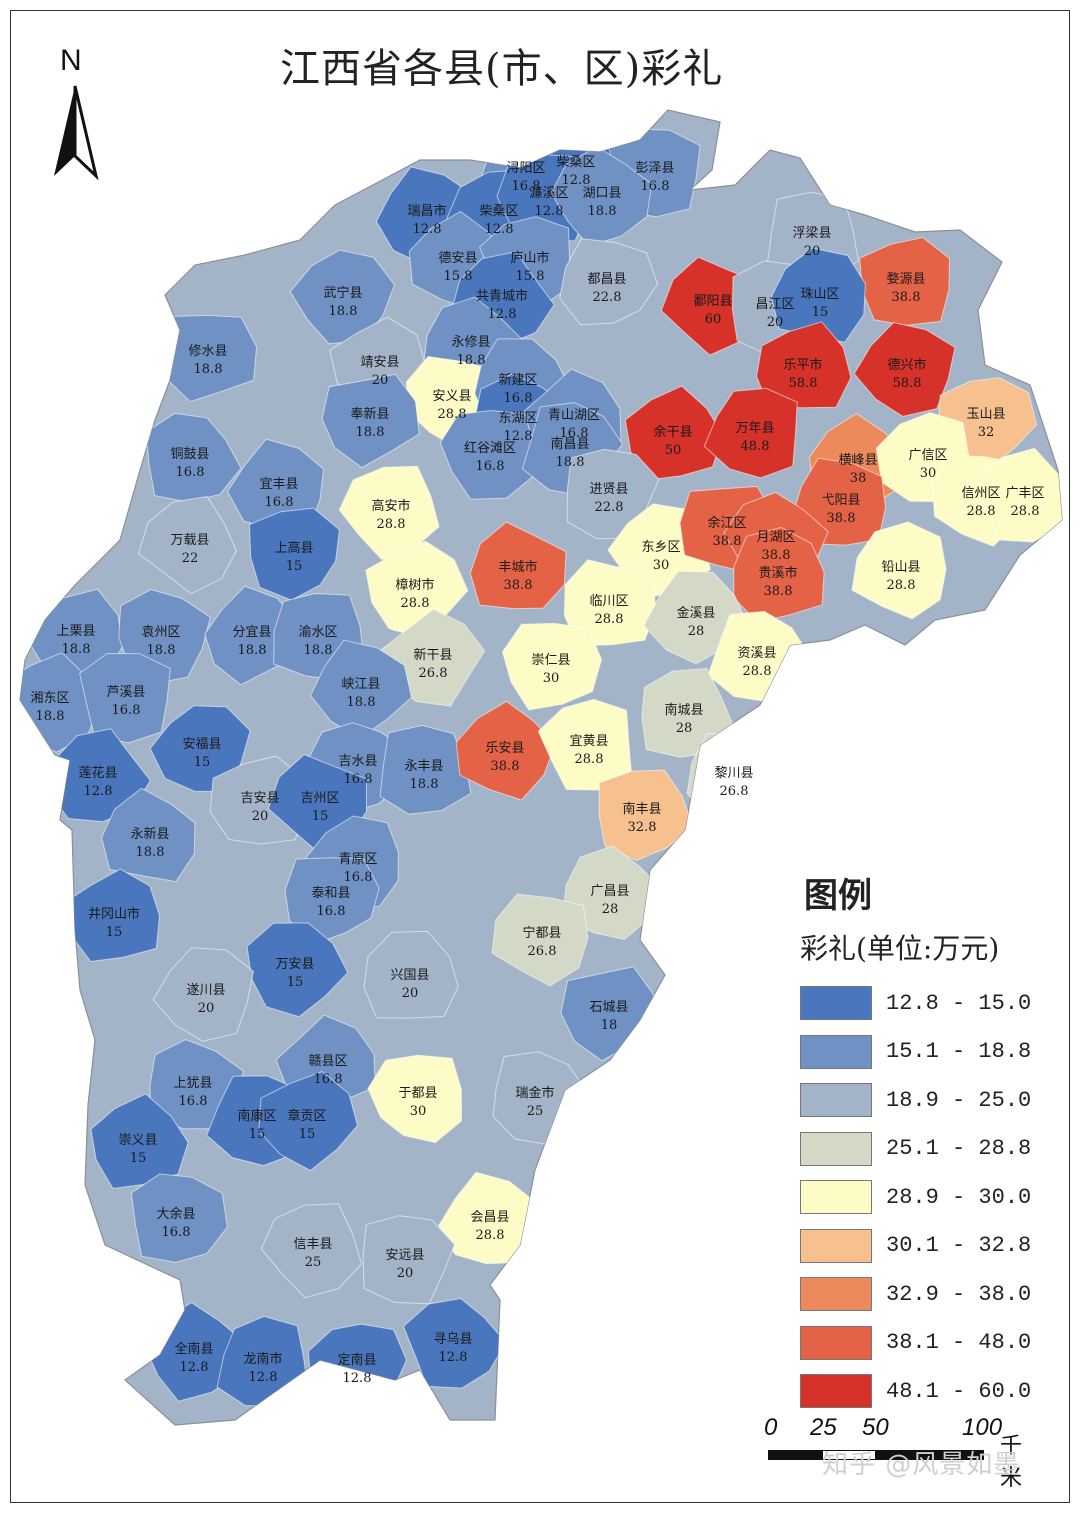  What do you see at coordinates (980, 493) in the screenshot?
I see `county-name-label: 信州区` at bounding box center [980, 493].